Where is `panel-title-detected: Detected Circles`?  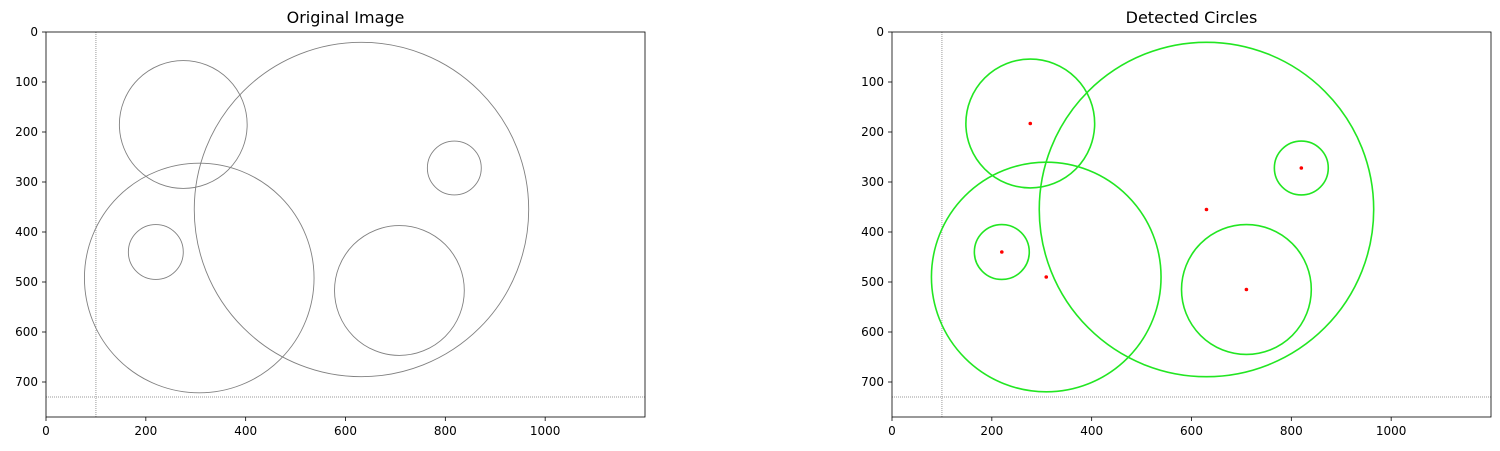
panel-title-detected: Detected Circles is located at coordinates (1192, 17).